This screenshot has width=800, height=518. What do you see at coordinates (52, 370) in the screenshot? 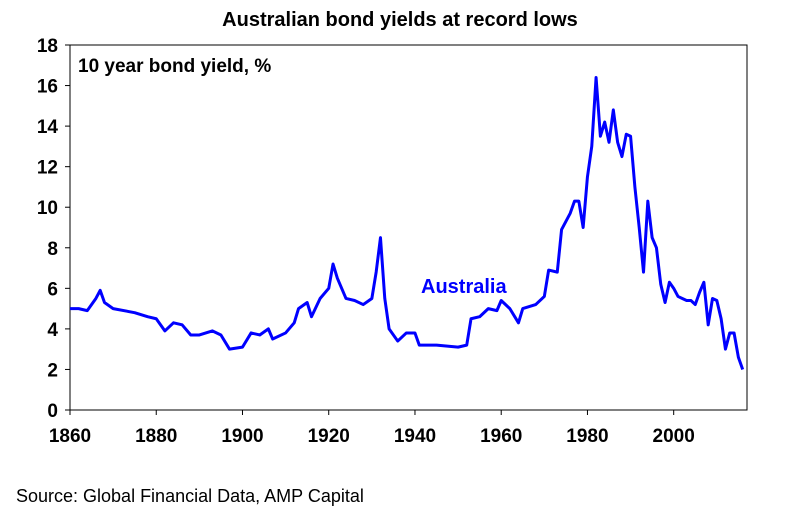
I see `y-tick-label: 2` at bounding box center [52, 370].